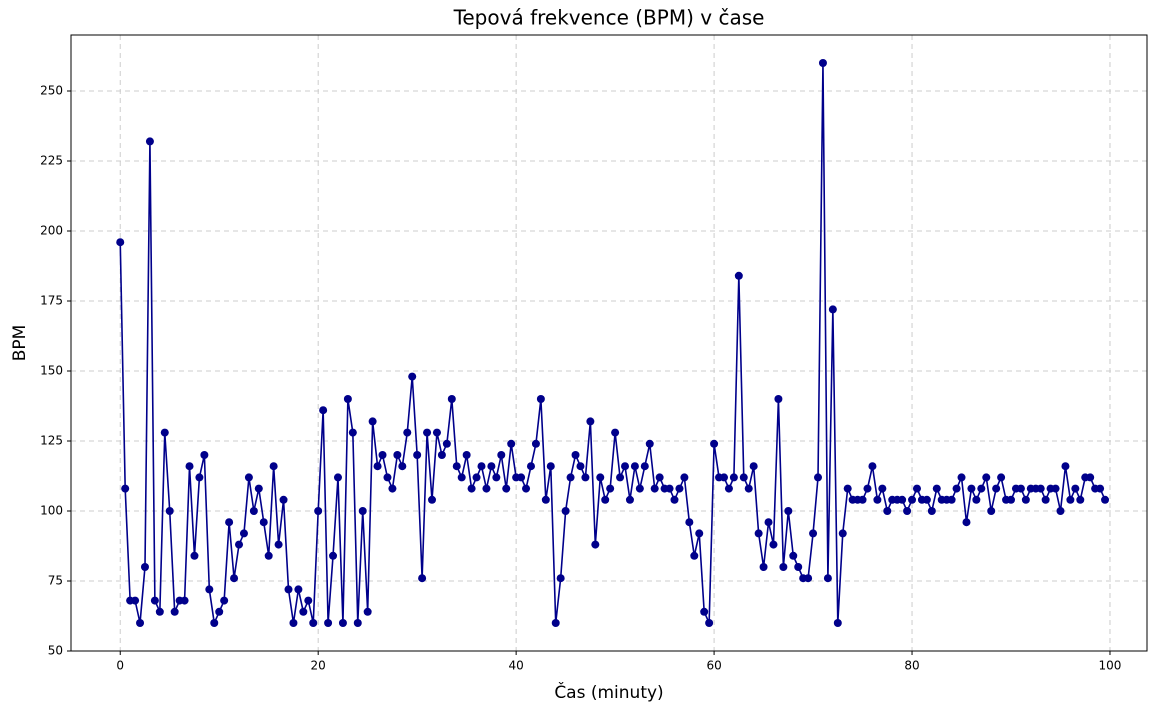  Describe the element at coordinates (51, 91) in the screenshot. I see `y-tick-label: 250` at that location.